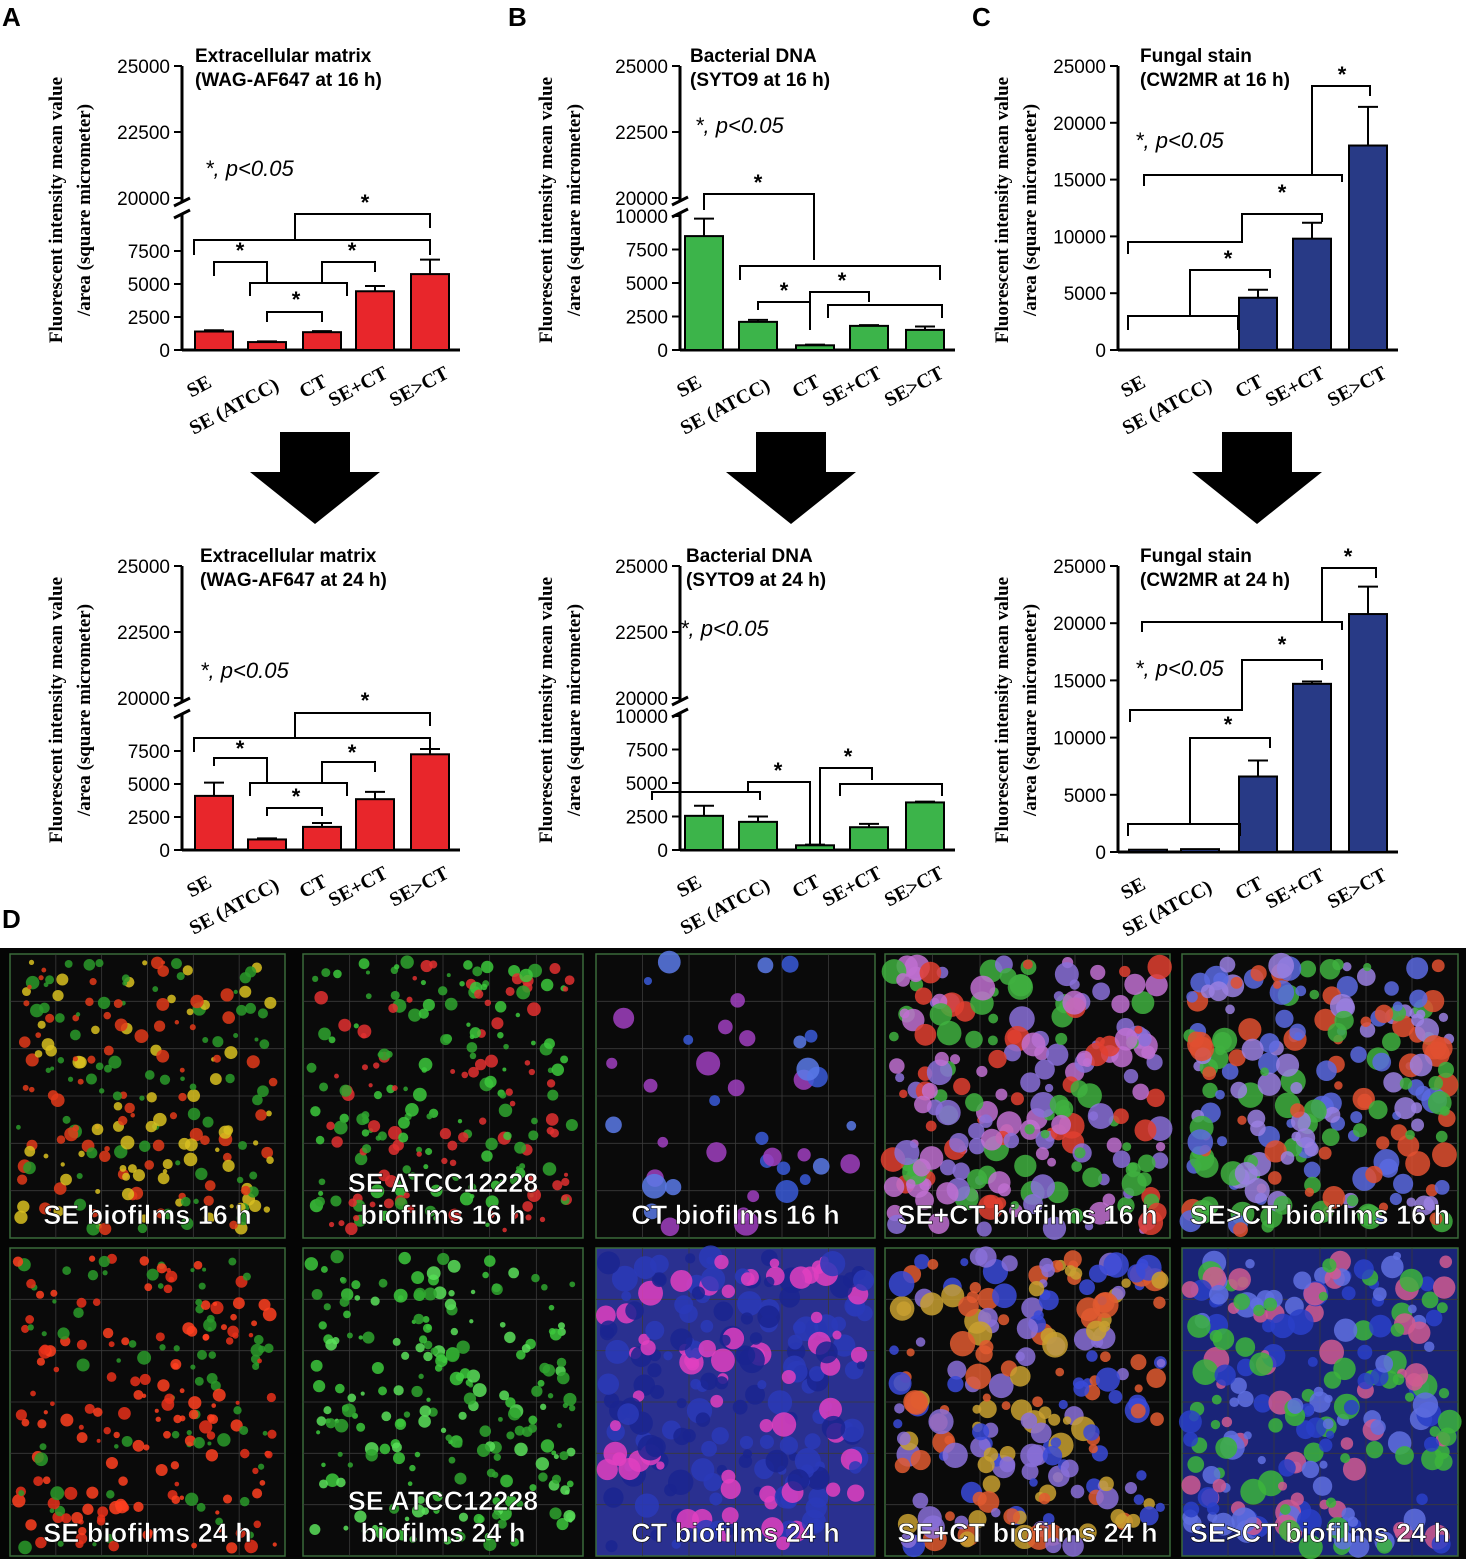 This screenshot has height=1559, width=1466. Describe the element at coordinates (1312, 767) in the screenshot. I see `data-bar` at that location.